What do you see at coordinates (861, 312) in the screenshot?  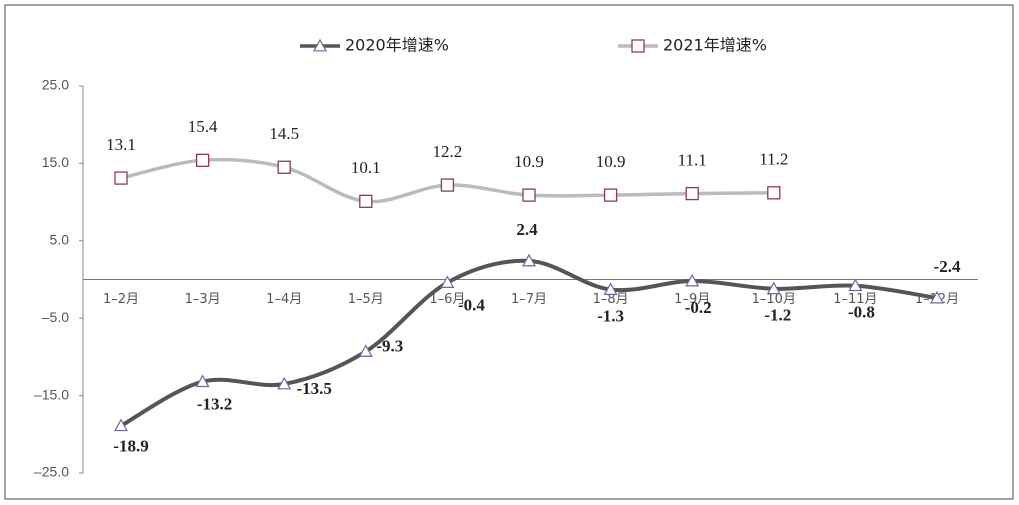 I see `data-label: -0.8` at bounding box center [861, 312].